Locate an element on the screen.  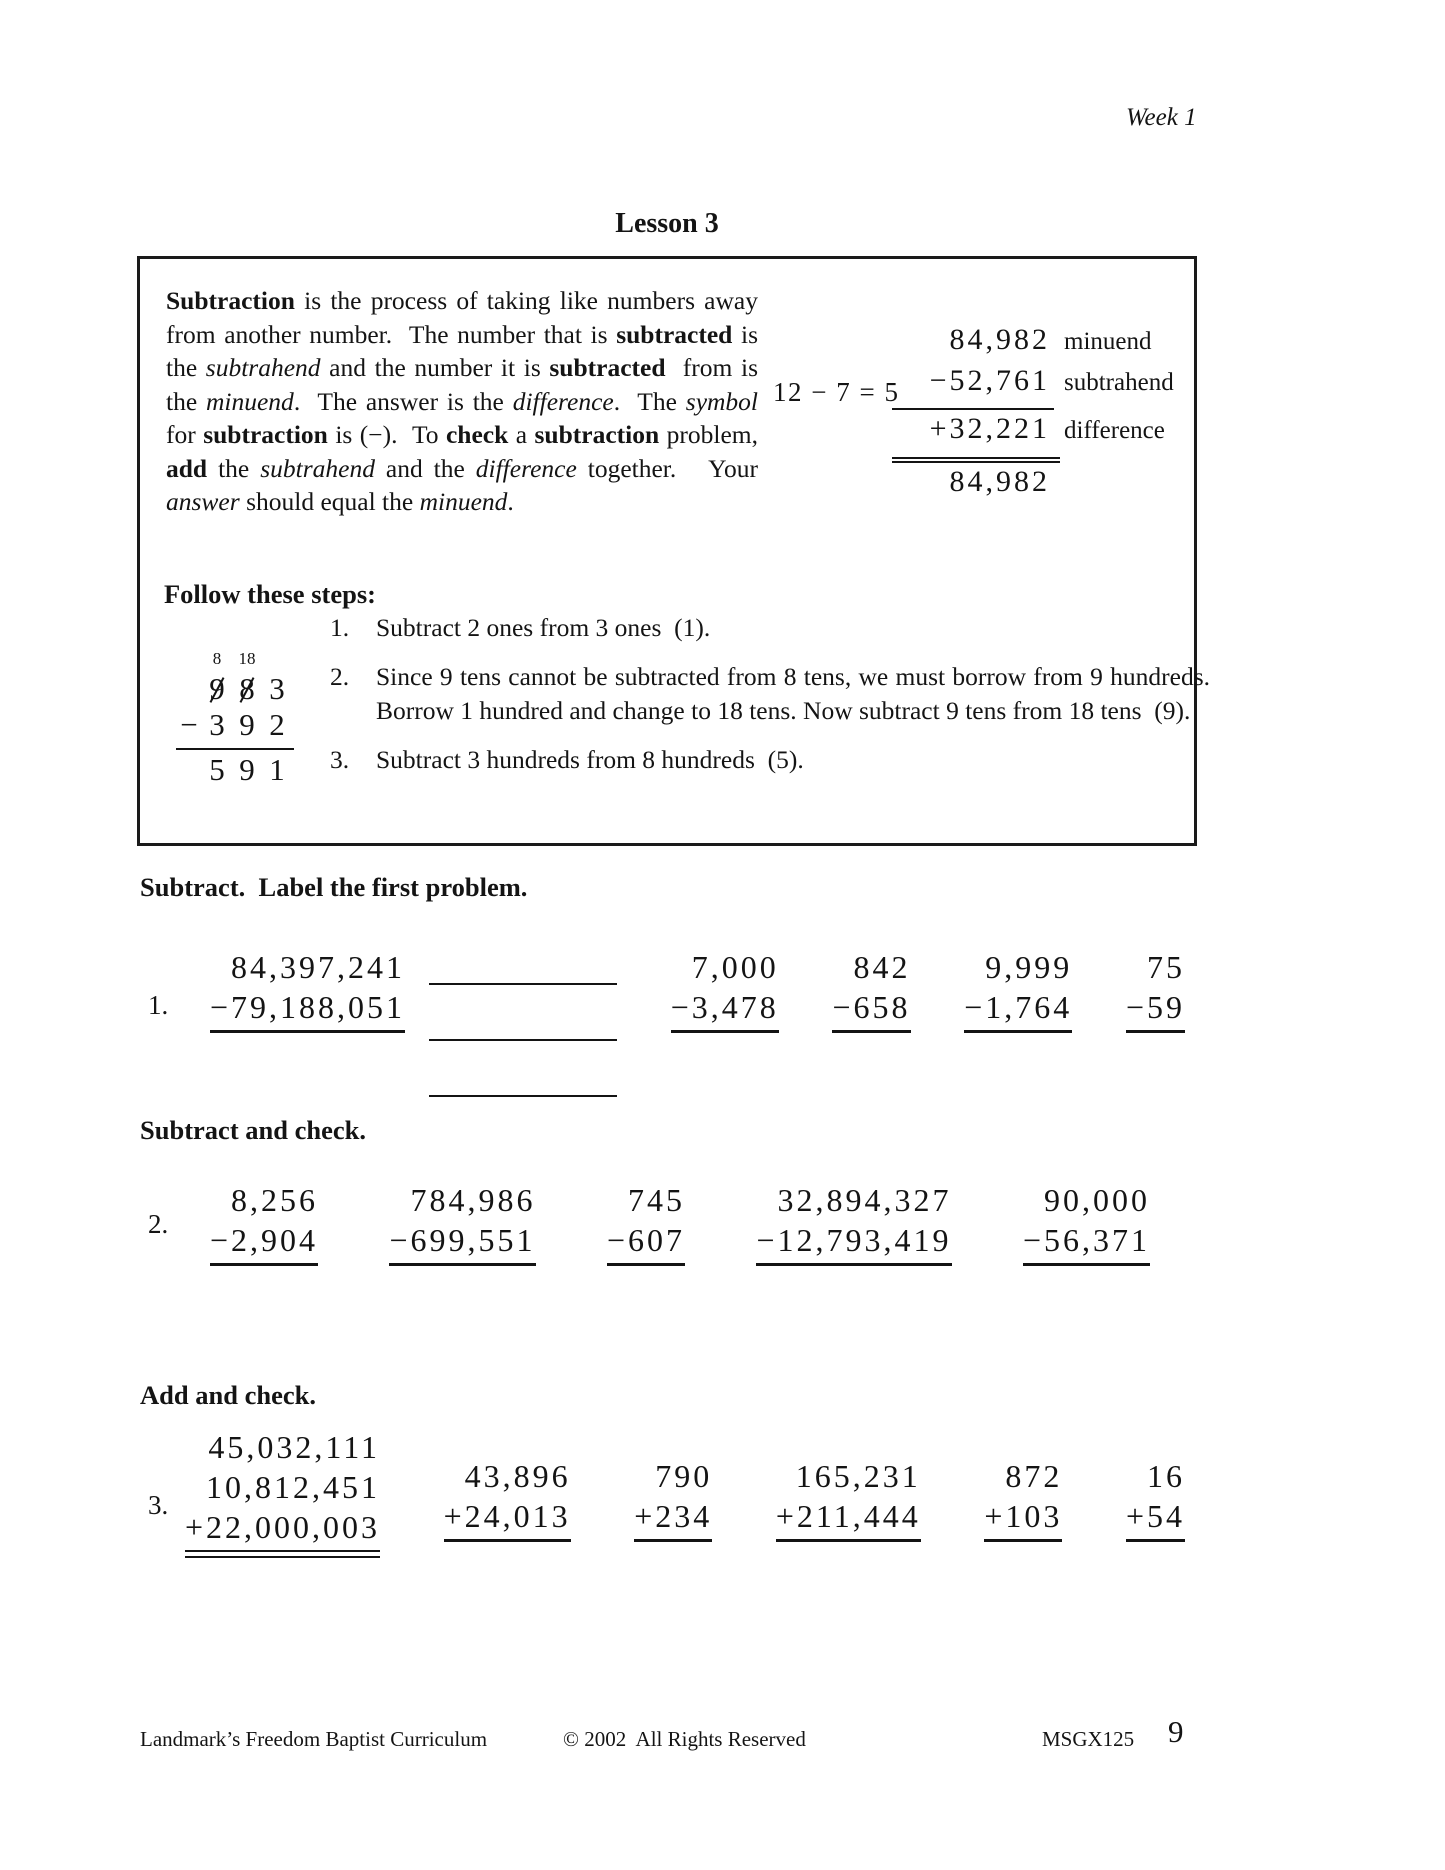
problem-operand: 9,999 is located at coordinates (1029, 967).